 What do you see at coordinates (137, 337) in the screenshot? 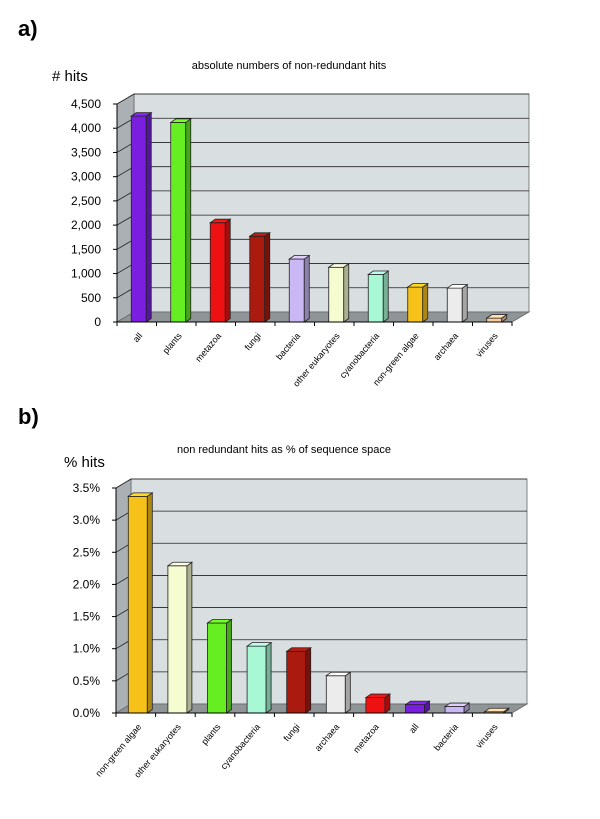
I see `x-tick-label-a: all` at bounding box center [137, 337].